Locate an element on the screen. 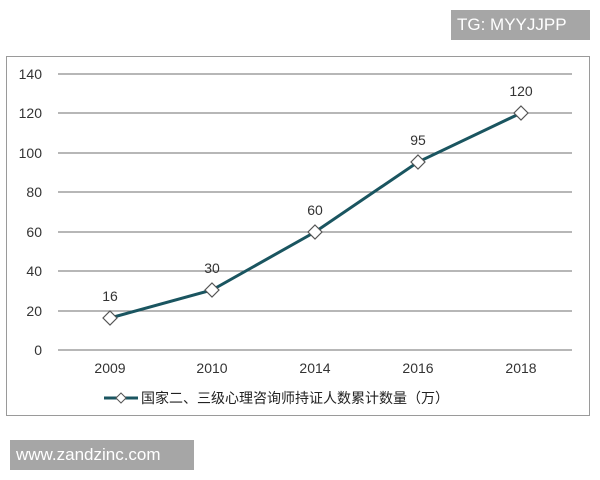  y-tick: 100 is located at coordinates (31, 153).